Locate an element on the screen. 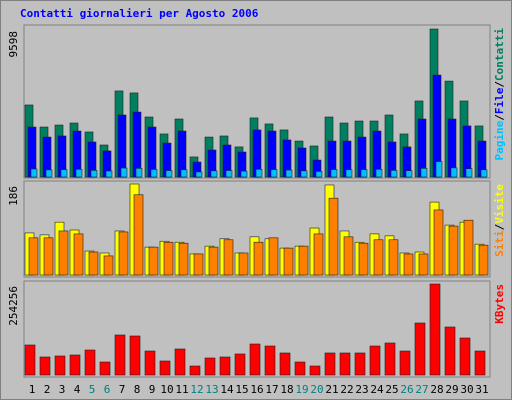 This screenshot has width=512, height=400. y-tick-label: 254256 is located at coordinates (13, 306).